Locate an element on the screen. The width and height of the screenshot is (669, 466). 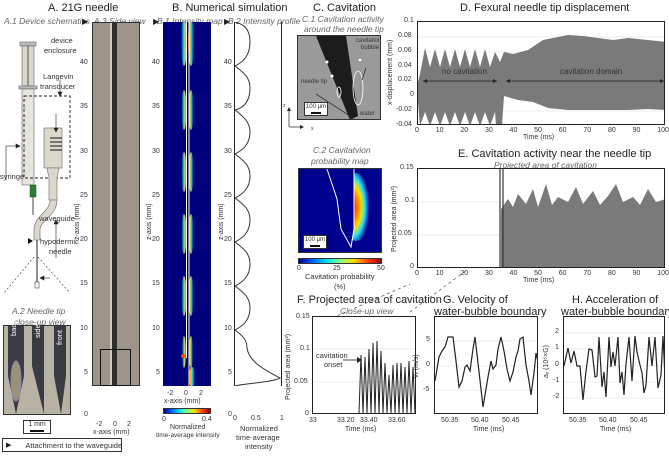
c2-colorbar is located at coordinates (340, 261).